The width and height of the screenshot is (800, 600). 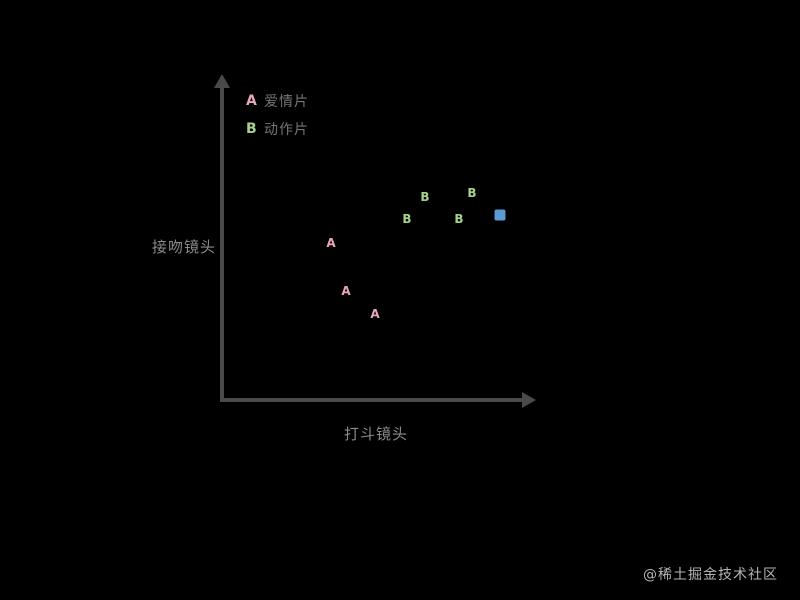 What do you see at coordinates (376, 434) in the screenshot?
I see `x-axis-label: 打斗镜头` at bounding box center [376, 434].